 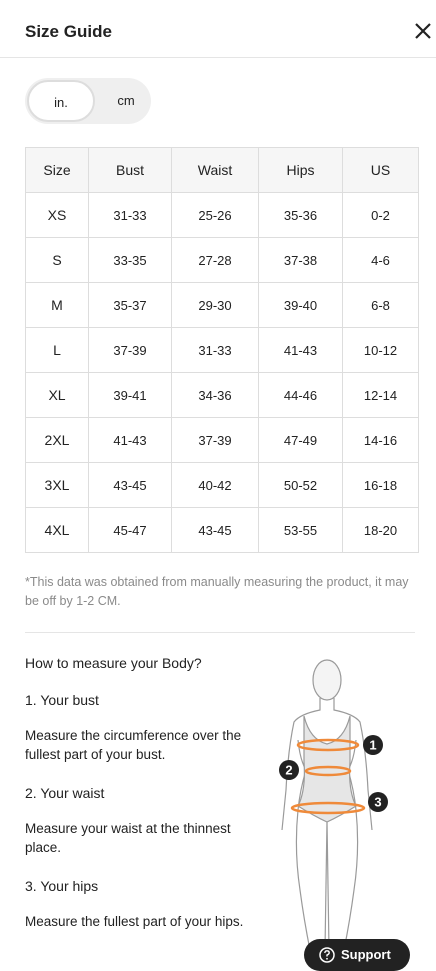 What do you see at coordinates (215, 170) in the screenshot?
I see `column-header: Waist` at bounding box center [215, 170].